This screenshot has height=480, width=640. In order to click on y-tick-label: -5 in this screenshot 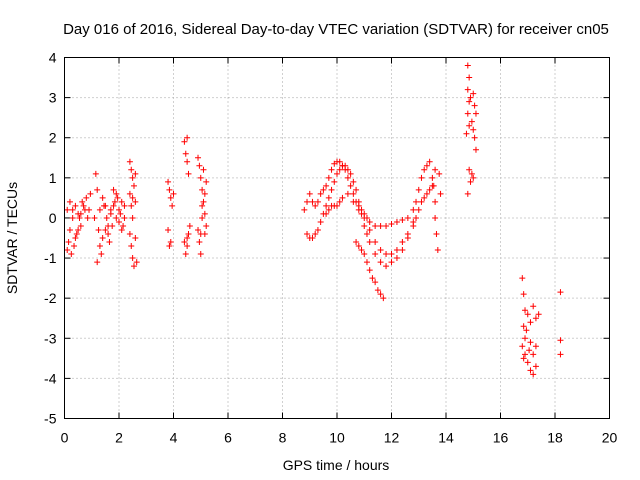, I will do `click(50, 419)`.